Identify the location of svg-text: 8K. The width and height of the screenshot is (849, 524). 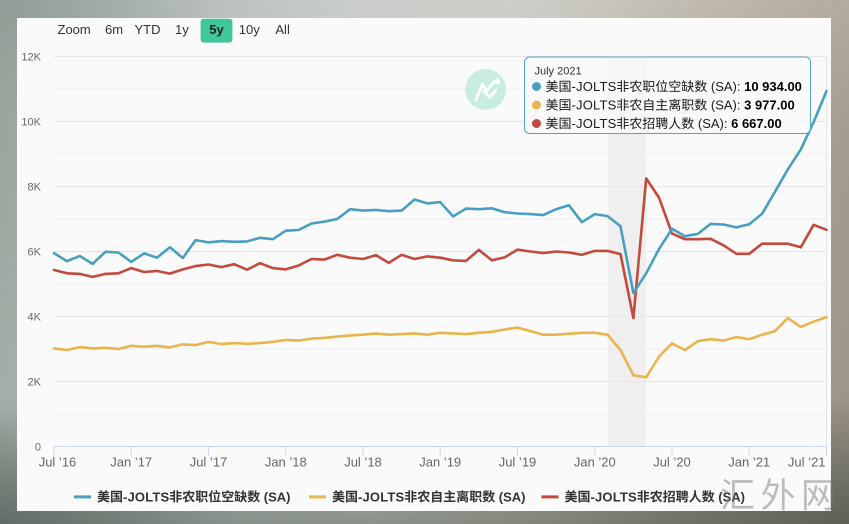
(35, 188).